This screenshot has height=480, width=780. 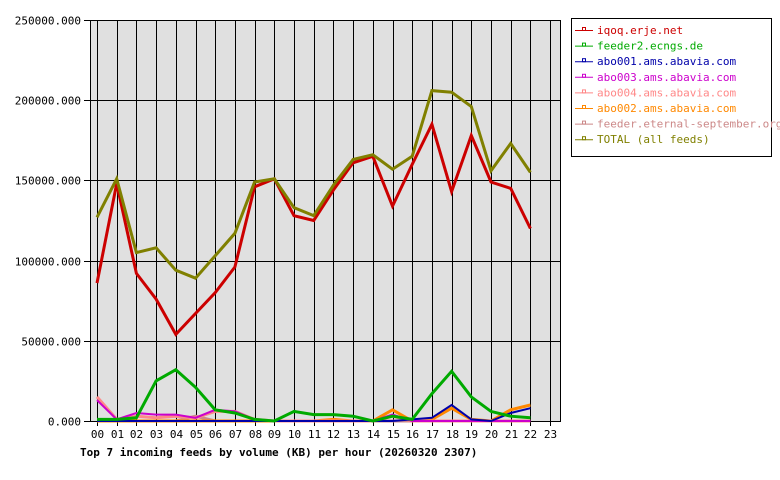 I want to click on y-tick-label: 250000.000, so click(x=48, y=21).